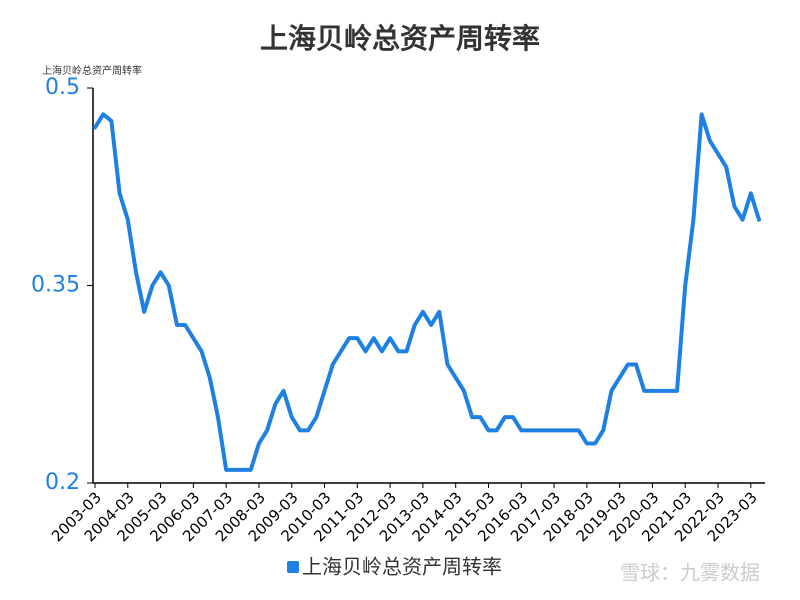 The height and width of the screenshot is (600, 800). I want to click on chart-title: 上海贝岭总资产周转率, so click(400, 38).